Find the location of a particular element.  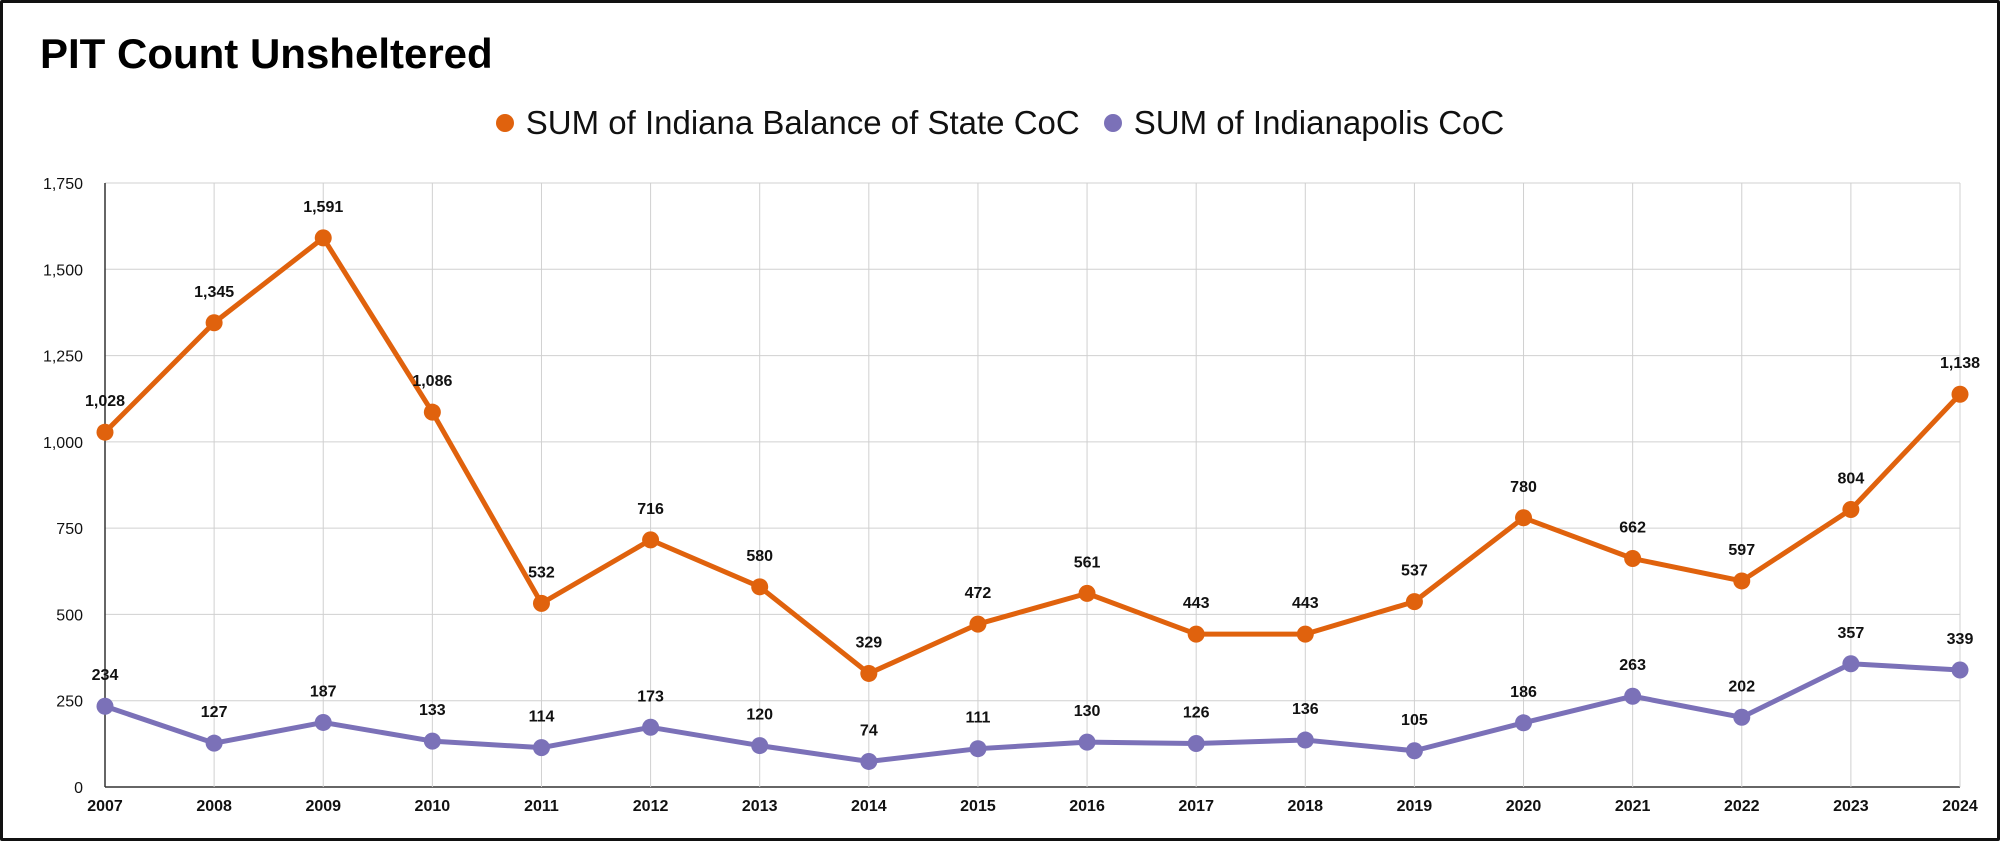

y-tick-label: 1,250 is located at coordinates (63, 357).